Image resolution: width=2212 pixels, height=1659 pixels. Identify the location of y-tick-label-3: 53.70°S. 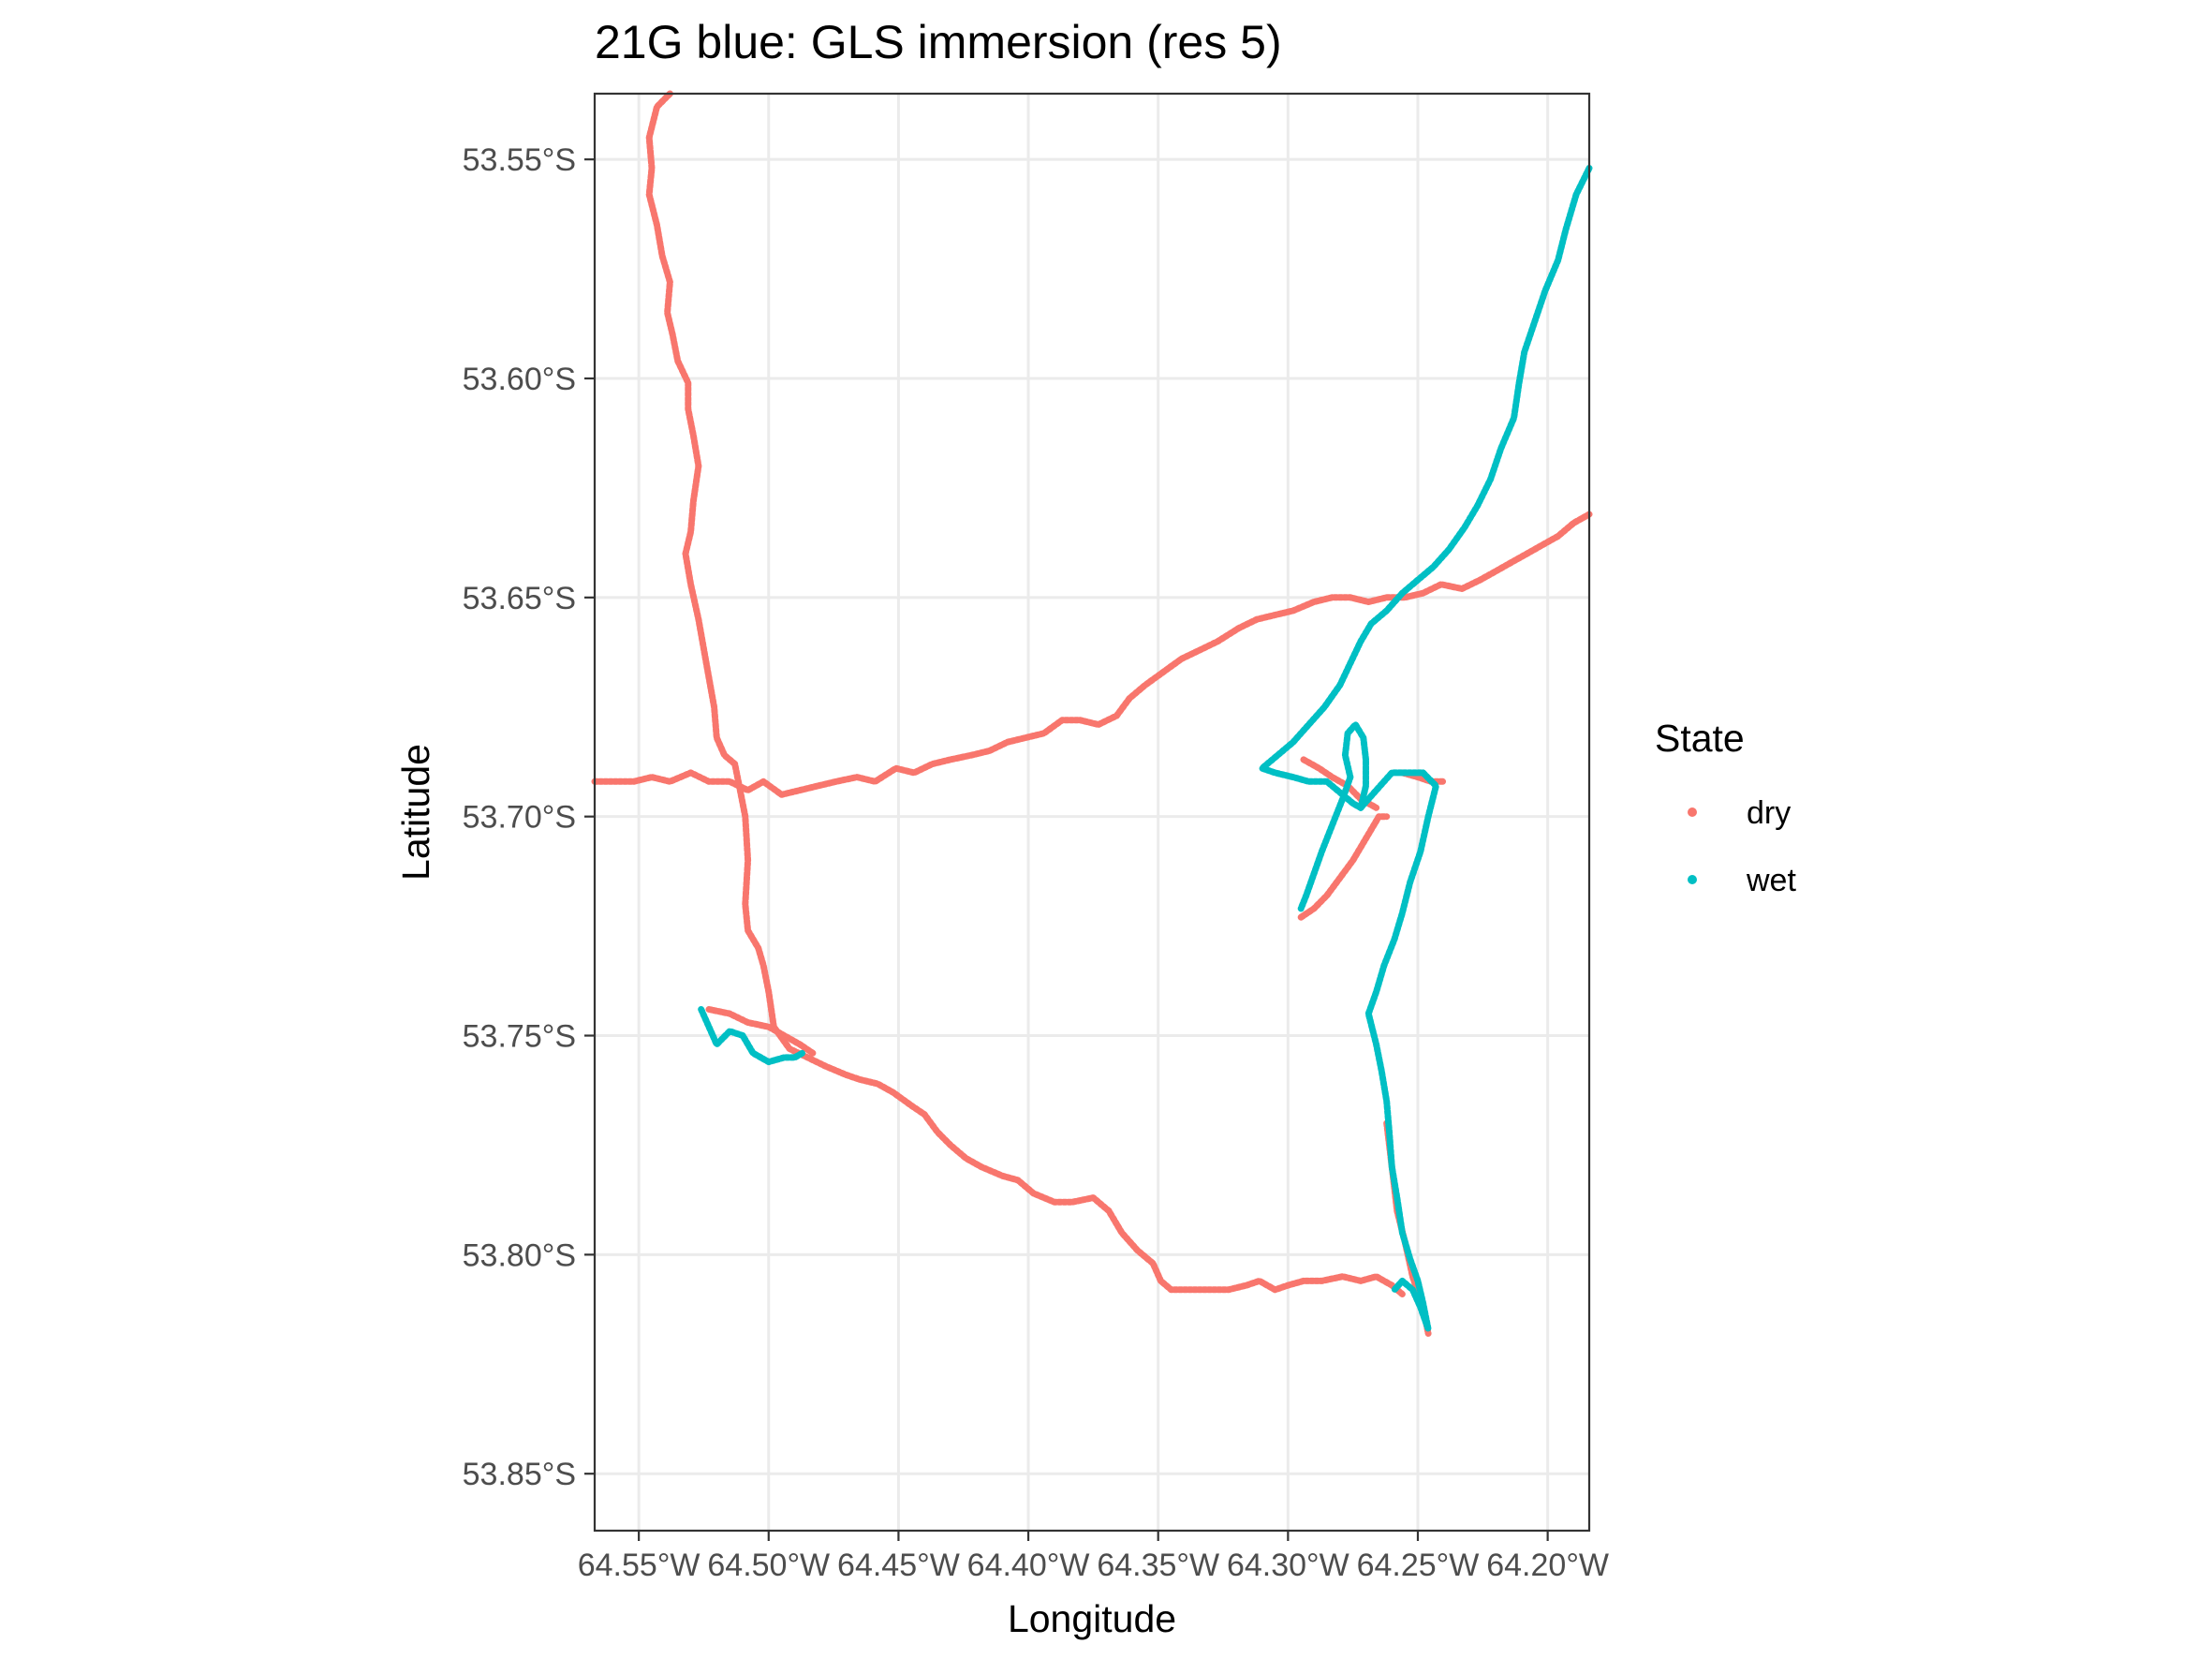
(519, 818).